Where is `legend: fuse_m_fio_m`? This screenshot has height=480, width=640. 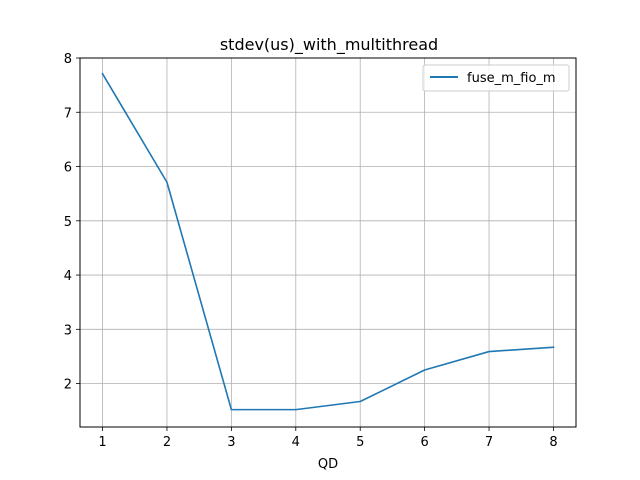 legend: fuse_m_fio_m is located at coordinates (496, 78).